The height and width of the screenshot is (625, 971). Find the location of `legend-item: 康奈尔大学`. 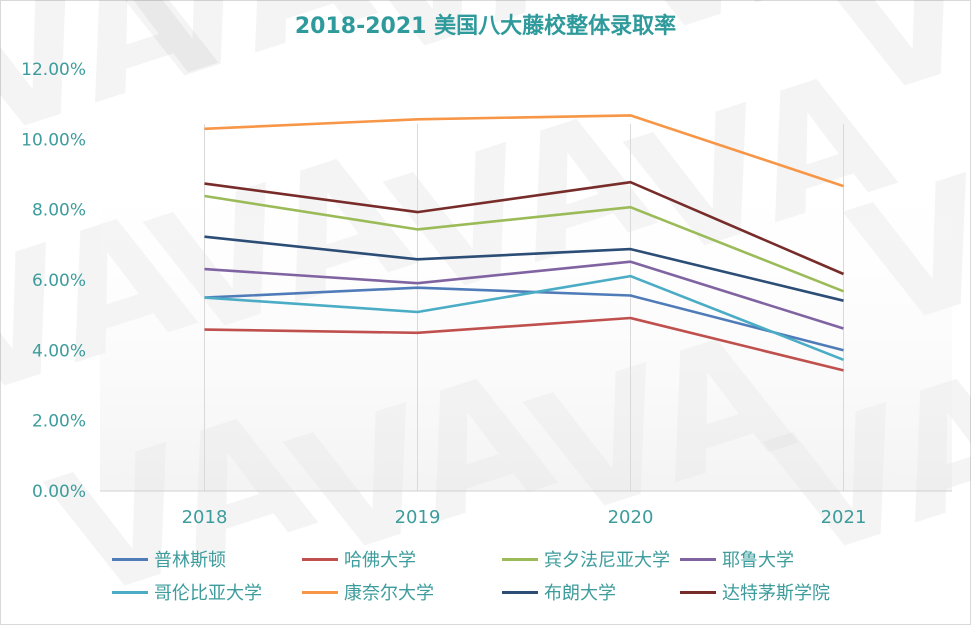

legend-item: 康奈尔大学 is located at coordinates (368, 592).